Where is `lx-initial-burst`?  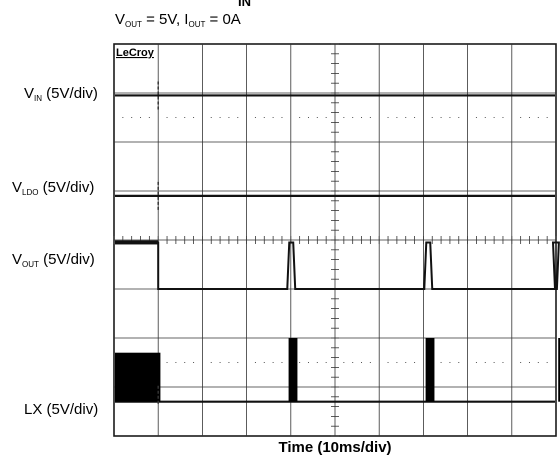
lx-initial-burst is located at coordinates (138, 377).